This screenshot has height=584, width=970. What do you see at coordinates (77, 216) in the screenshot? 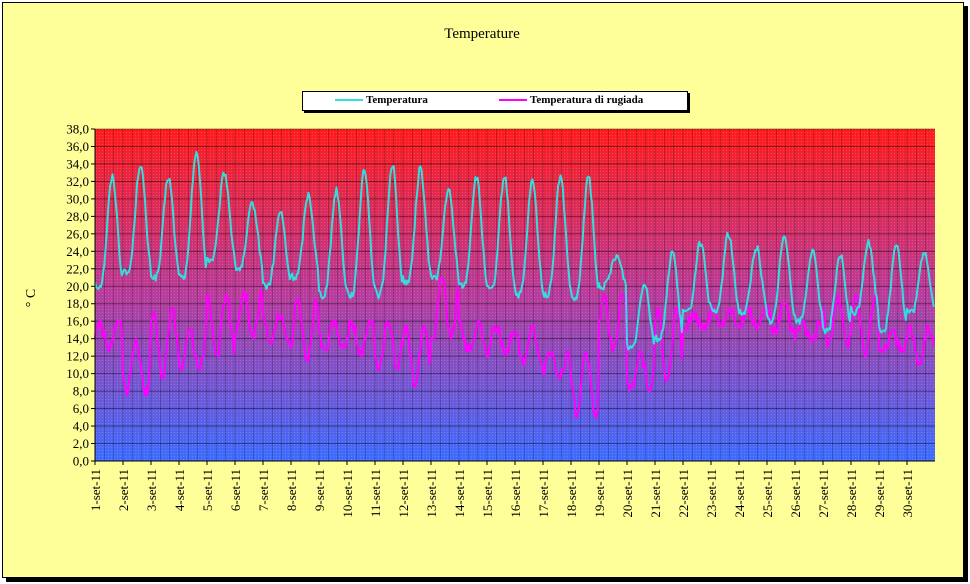
I see `y-tick-label: 28,0` at bounding box center [77, 216].